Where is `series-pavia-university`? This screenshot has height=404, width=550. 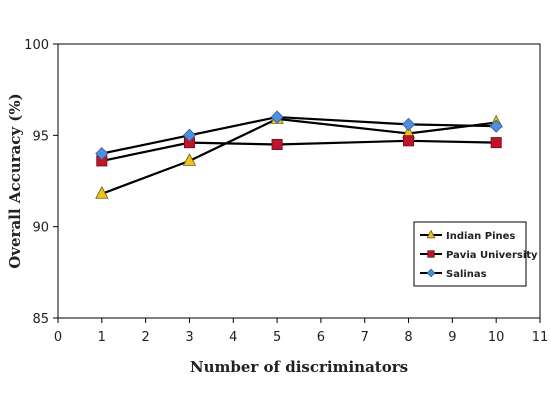 series-pavia-university is located at coordinates (299, 150).